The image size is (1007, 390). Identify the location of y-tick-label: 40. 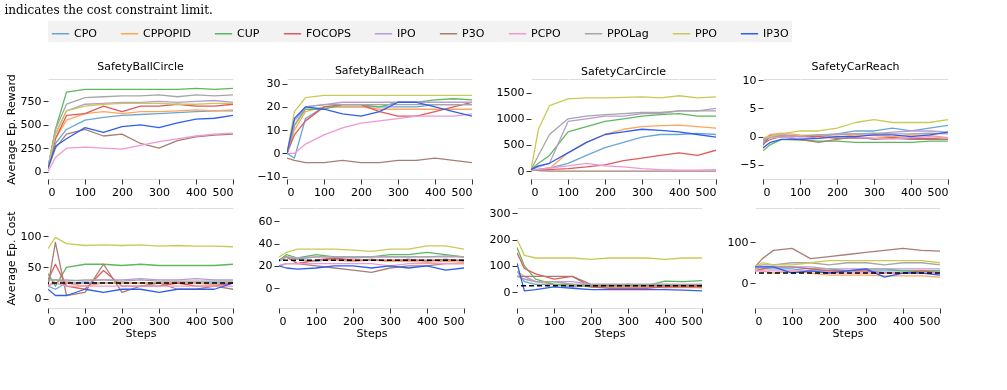
(265, 244).